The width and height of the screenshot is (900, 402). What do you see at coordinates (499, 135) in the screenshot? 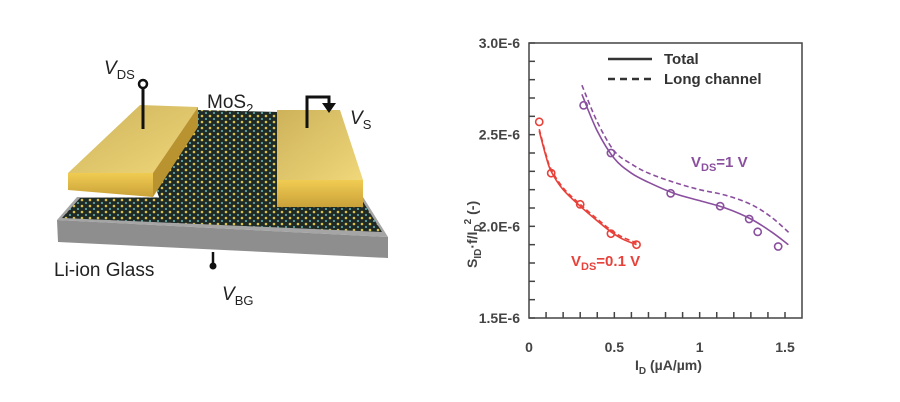
I see `y-tick-label: 2.5E-6` at bounding box center [499, 135].